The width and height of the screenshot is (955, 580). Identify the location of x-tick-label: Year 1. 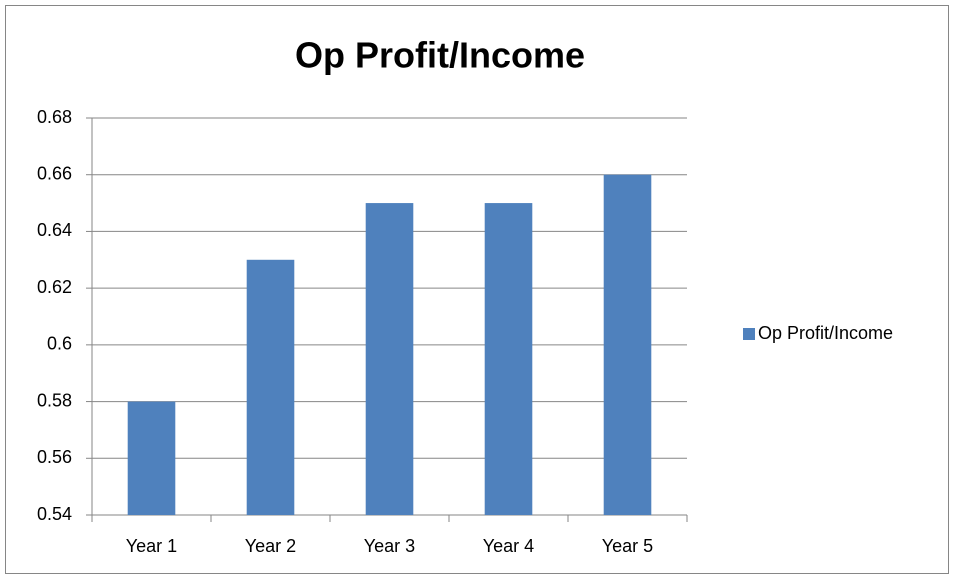
(151, 546).